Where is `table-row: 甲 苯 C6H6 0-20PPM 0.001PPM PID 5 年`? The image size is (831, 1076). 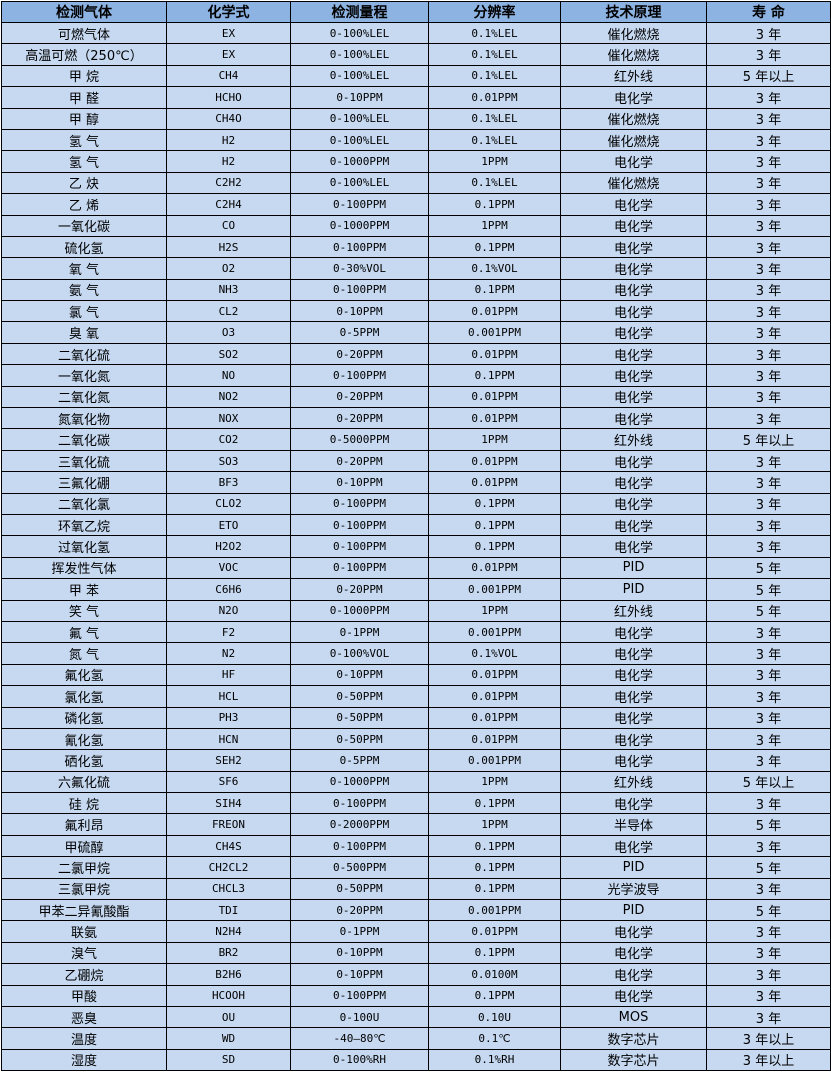 table-row: 甲 苯 C6H6 0-20PPM 0.001PPM PID 5 年 is located at coordinates (416, 589).